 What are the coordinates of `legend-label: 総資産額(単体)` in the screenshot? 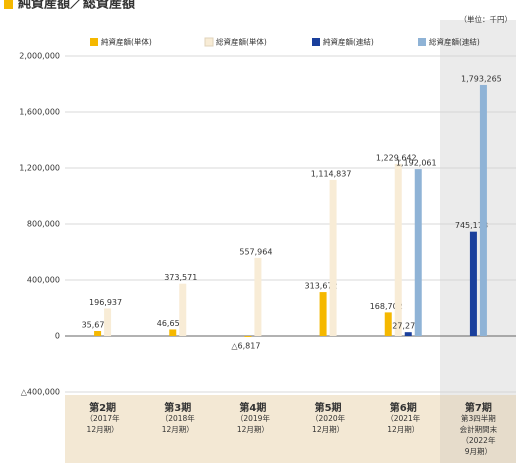 It's located at (241, 42).